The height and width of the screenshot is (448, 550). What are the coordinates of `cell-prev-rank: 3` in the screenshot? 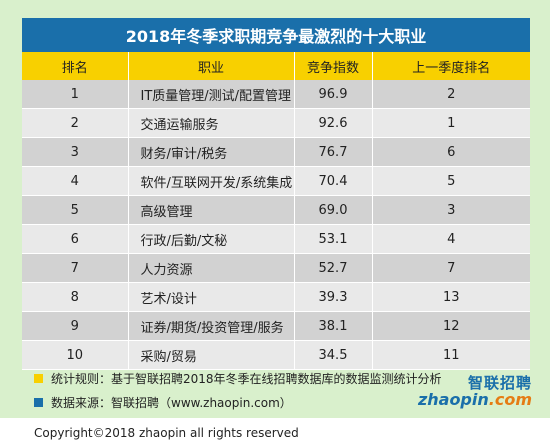 It's located at (451, 210).